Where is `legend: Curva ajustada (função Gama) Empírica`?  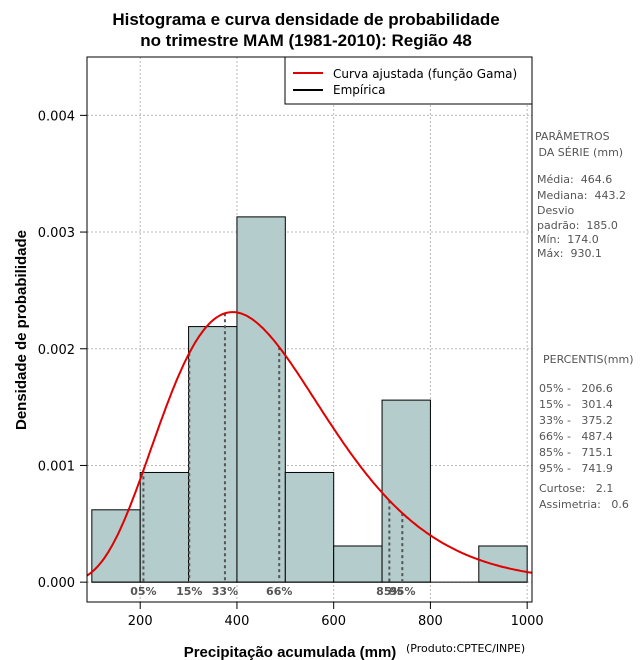
legend: Curva ajustada (função Gama) Empírica is located at coordinates (408, 80).